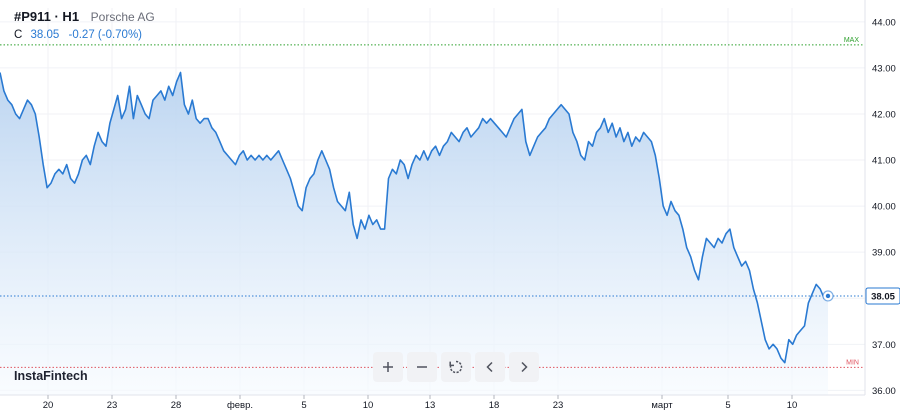 The height and width of the screenshot is (420, 900). I want to click on y-tick-label: 40.00, so click(884, 207).